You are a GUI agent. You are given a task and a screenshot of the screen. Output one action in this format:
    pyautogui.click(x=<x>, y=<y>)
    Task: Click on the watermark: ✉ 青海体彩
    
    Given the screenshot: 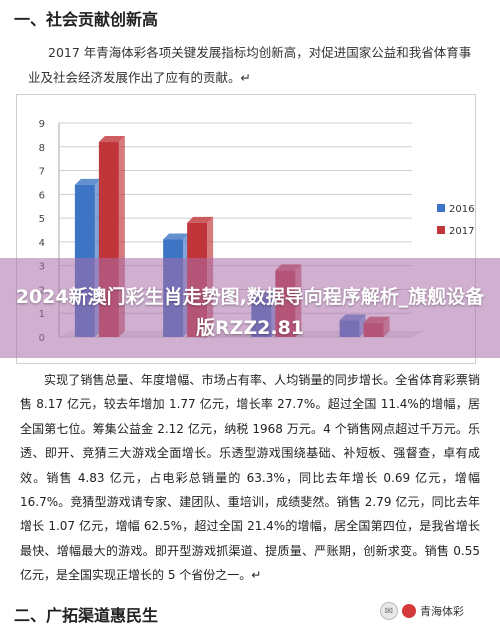 What is the action you would take?
    pyautogui.click(x=422, y=611)
    